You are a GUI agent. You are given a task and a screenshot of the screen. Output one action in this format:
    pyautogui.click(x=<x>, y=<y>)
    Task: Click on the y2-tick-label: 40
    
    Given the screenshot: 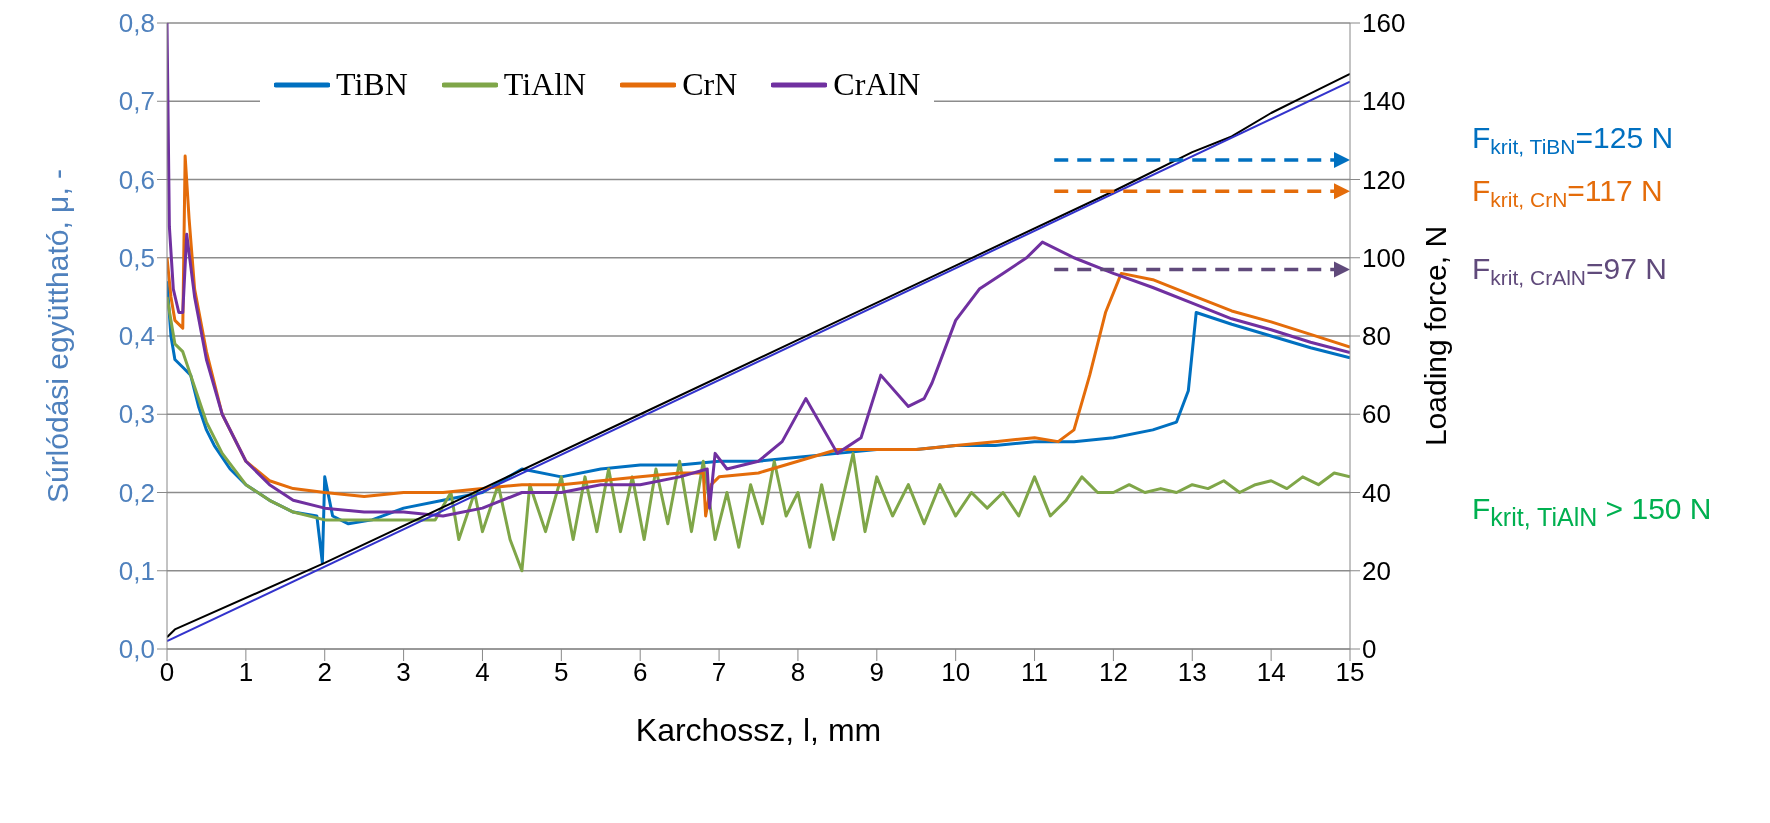 What is the action you would take?
    pyautogui.click(x=1376, y=492)
    